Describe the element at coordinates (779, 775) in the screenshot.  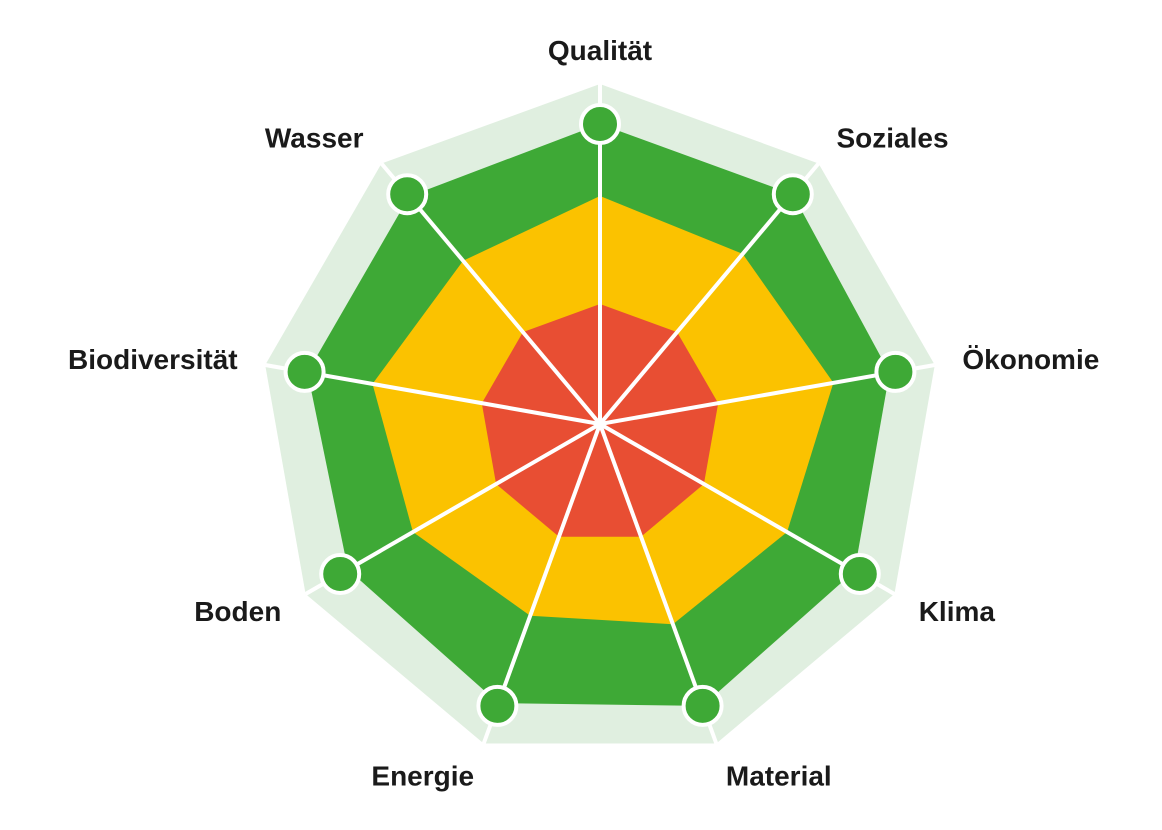
I see `axis-label: Material` at that location.